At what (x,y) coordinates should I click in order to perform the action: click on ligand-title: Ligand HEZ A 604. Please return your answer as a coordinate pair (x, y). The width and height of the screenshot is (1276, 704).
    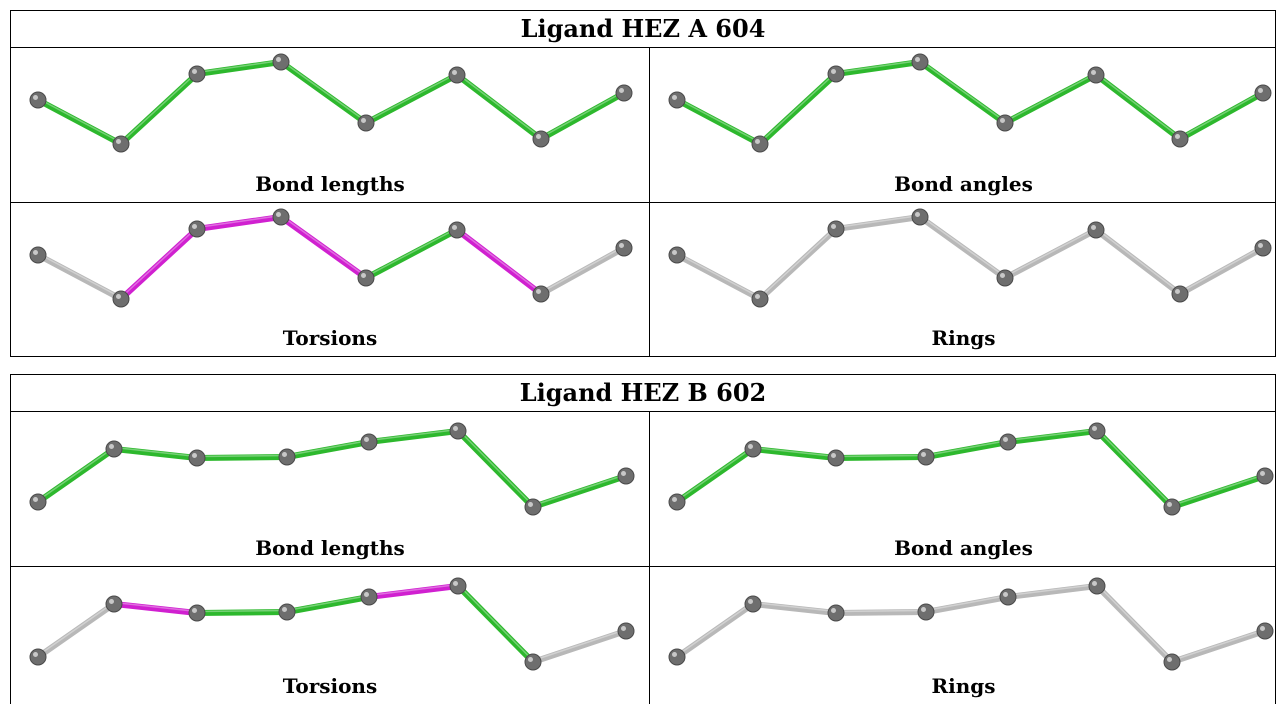
    Looking at the image, I should click on (643, 29).